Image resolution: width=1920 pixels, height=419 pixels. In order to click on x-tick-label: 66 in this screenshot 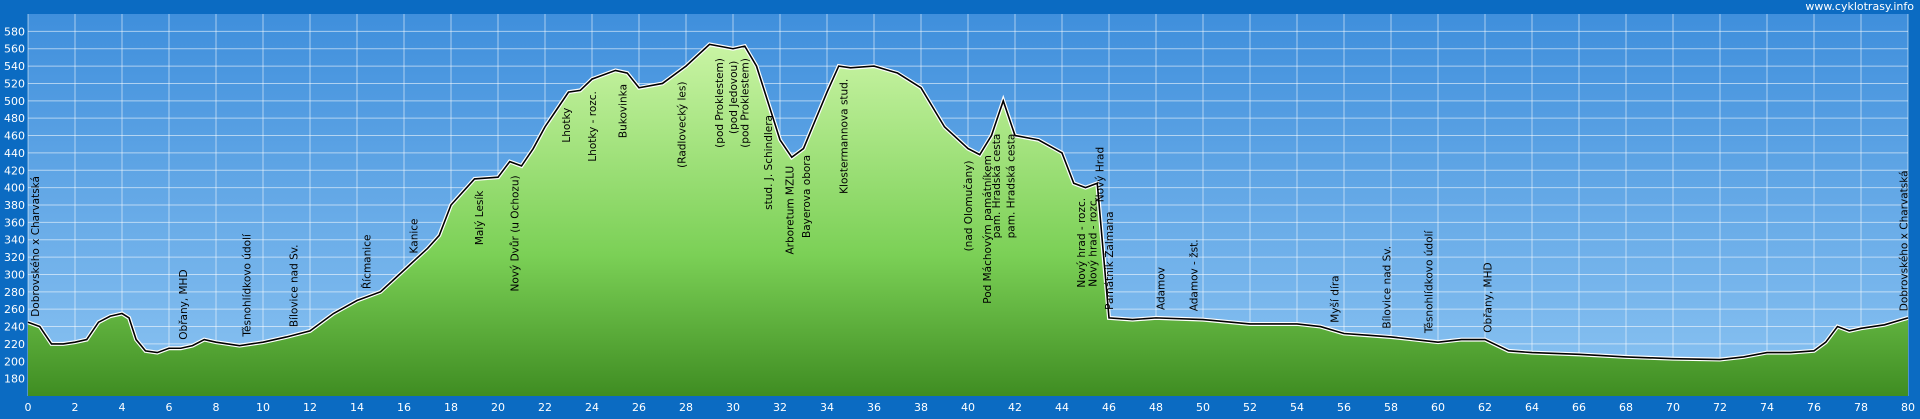, I will do `click(1579, 407)`.